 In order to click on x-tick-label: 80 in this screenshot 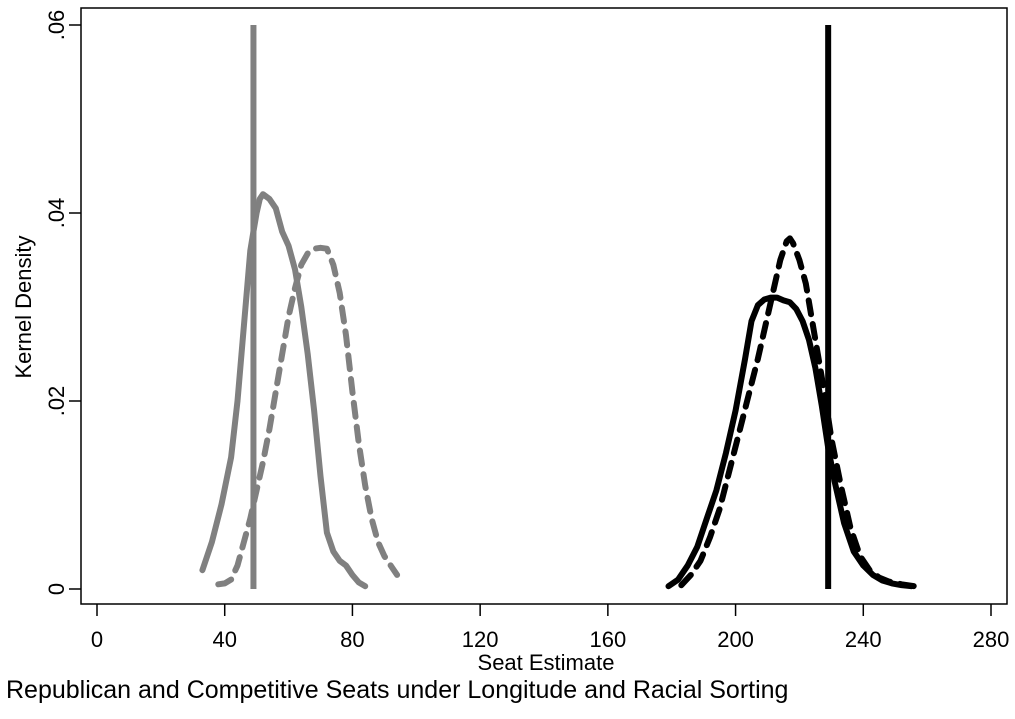, I will do `click(352, 639)`.